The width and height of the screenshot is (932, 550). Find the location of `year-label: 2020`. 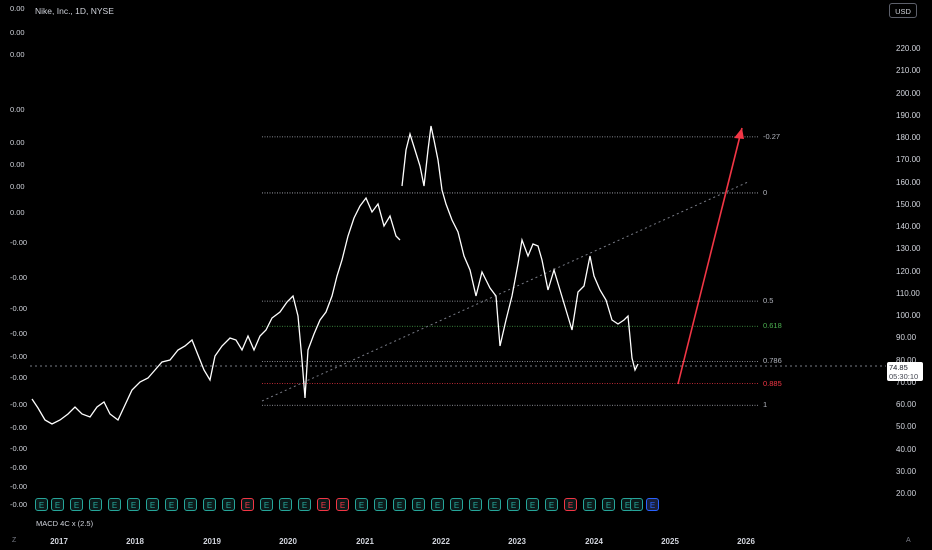

year-label: 2020 is located at coordinates (288, 541).